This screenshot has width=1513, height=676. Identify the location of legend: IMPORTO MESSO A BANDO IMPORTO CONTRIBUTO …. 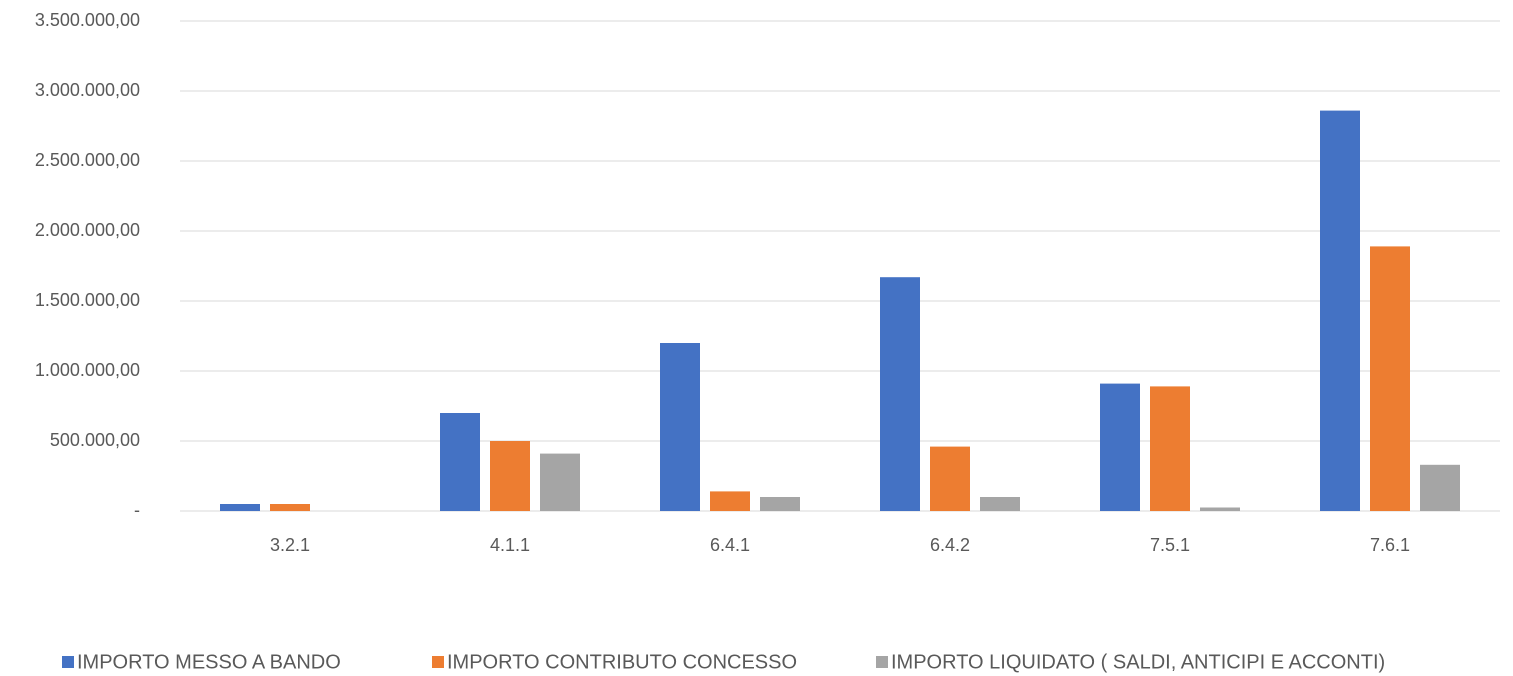
(723, 662).